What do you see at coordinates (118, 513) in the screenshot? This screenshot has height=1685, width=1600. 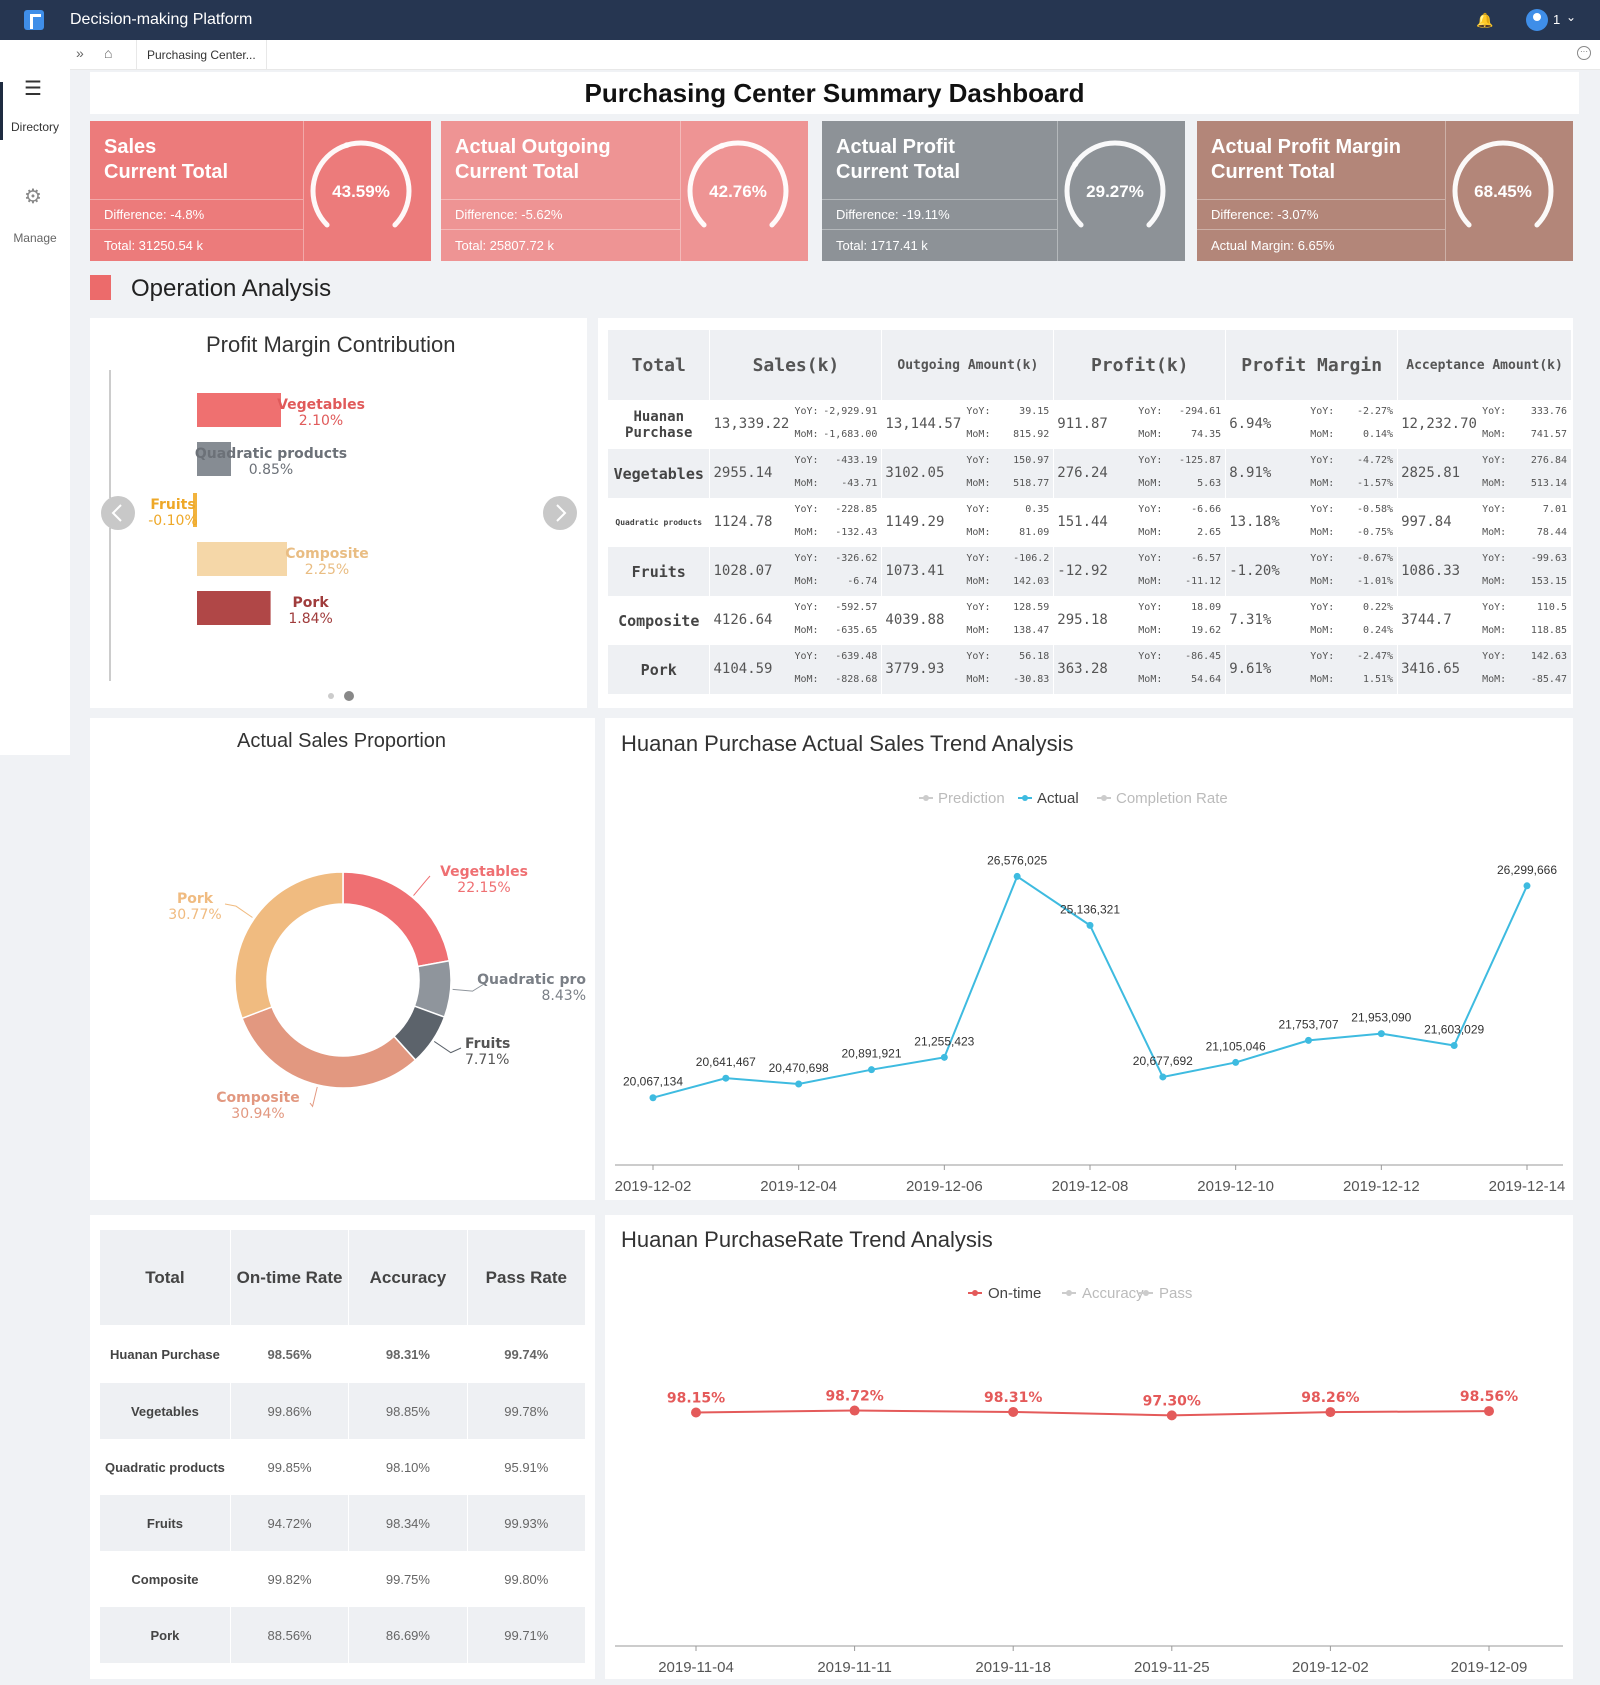 I see `carousel-prev-button` at bounding box center [118, 513].